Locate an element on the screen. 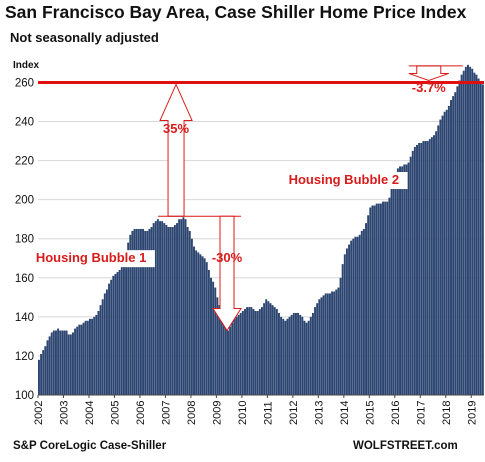 This screenshot has width=485, height=462. y-tick-label: 260 is located at coordinates (24, 83).